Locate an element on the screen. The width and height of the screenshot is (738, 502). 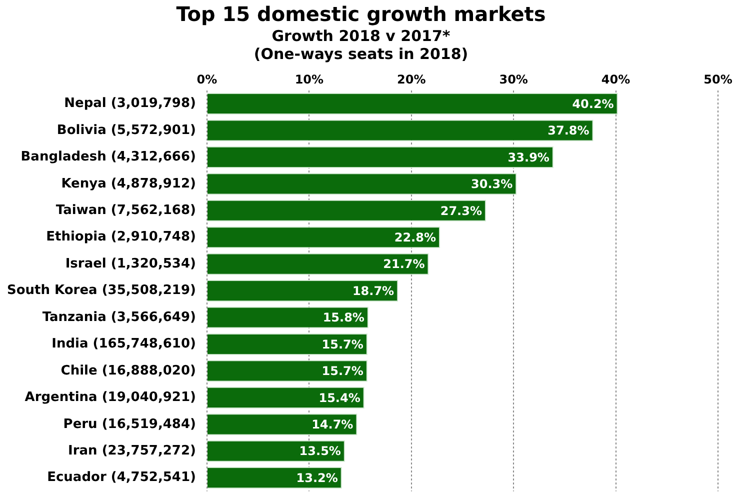
x-tick-label: 10% is located at coordinates (309, 79).